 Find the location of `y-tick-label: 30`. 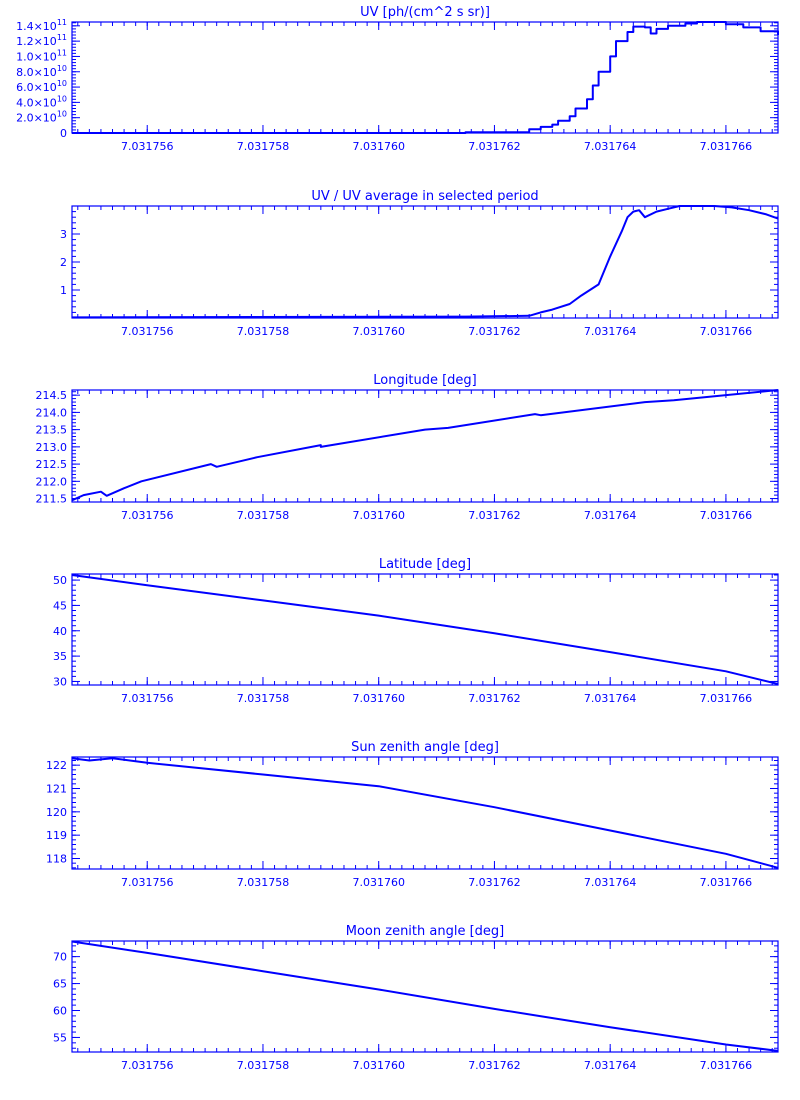

y-tick-label: 30 is located at coordinates (60, 681).